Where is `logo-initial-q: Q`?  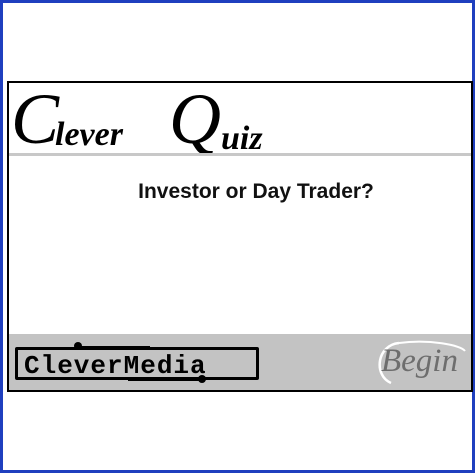 logo-initial-q: Q is located at coordinates (195, 121).